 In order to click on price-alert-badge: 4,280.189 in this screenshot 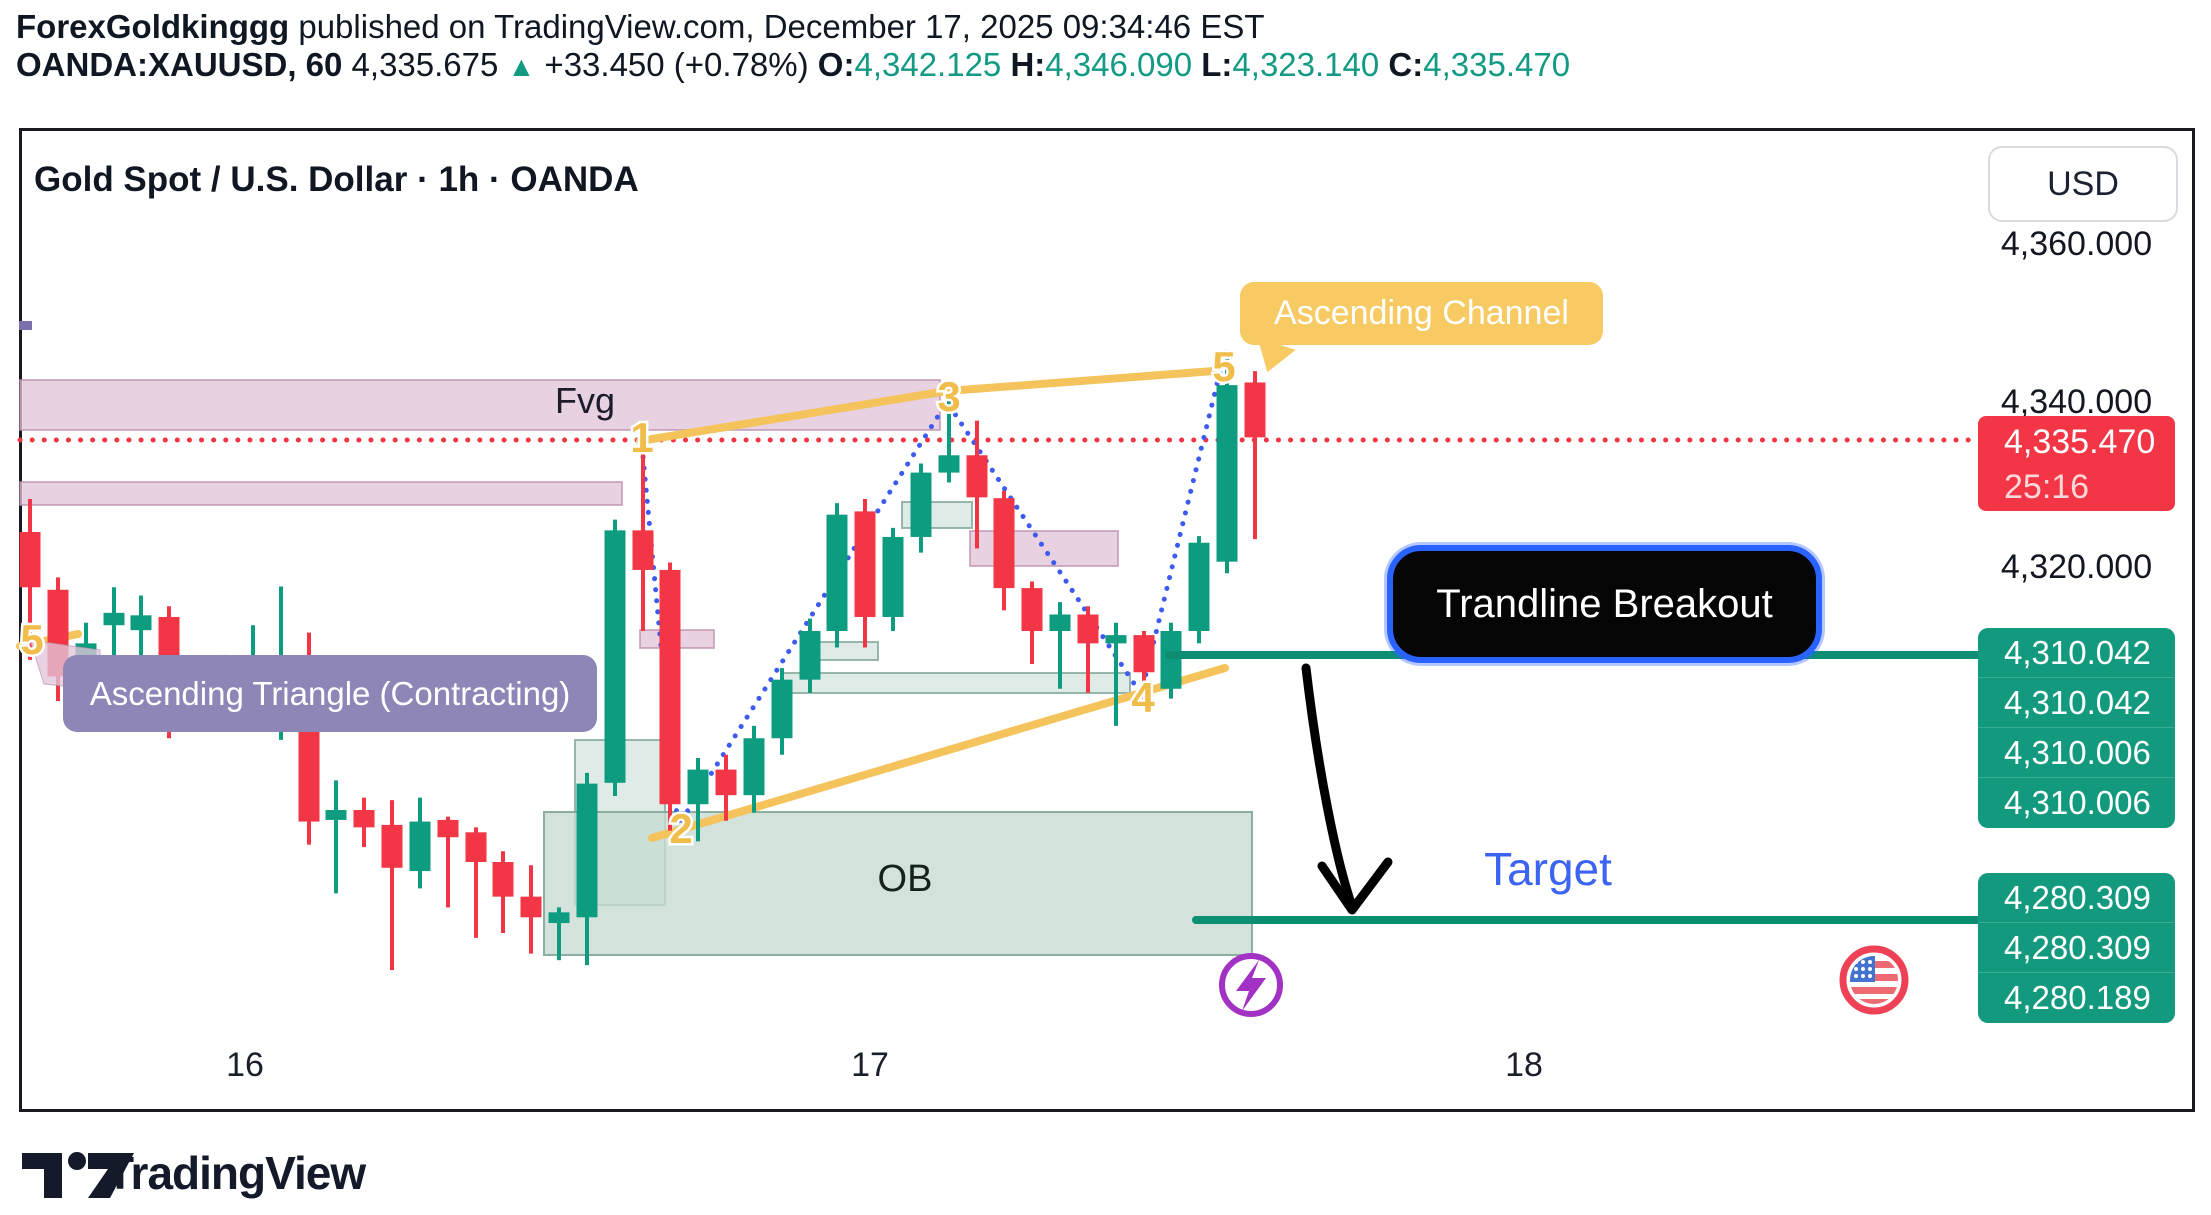, I will do `click(2077, 997)`.